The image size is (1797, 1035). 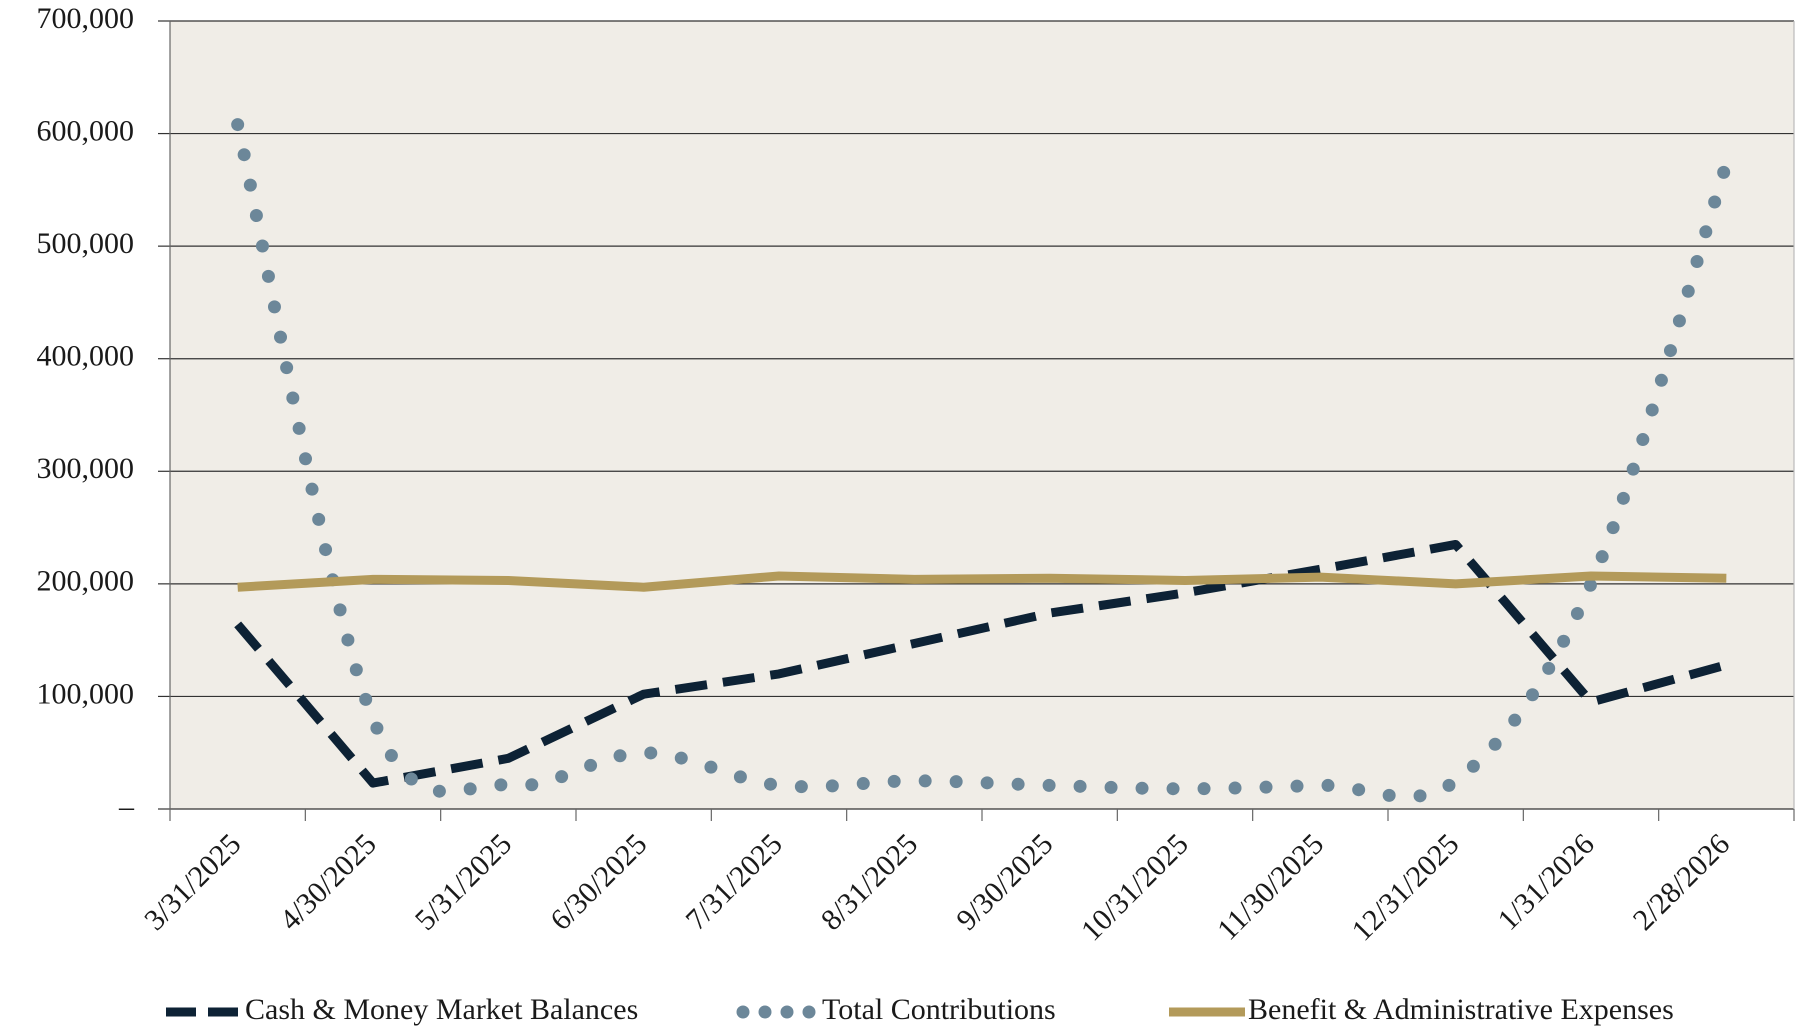 What do you see at coordinates (441, 1009) in the screenshot?
I see `legend-label: Cash & Money Market Balances` at bounding box center [441, 1009].